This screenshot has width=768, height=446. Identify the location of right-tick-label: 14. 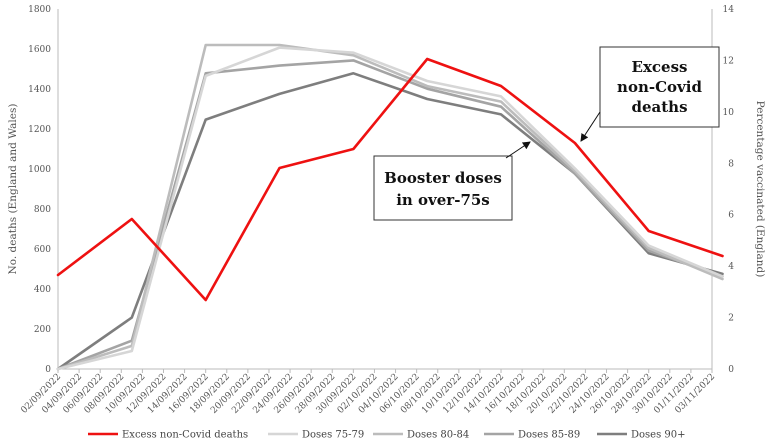
(729, 10).